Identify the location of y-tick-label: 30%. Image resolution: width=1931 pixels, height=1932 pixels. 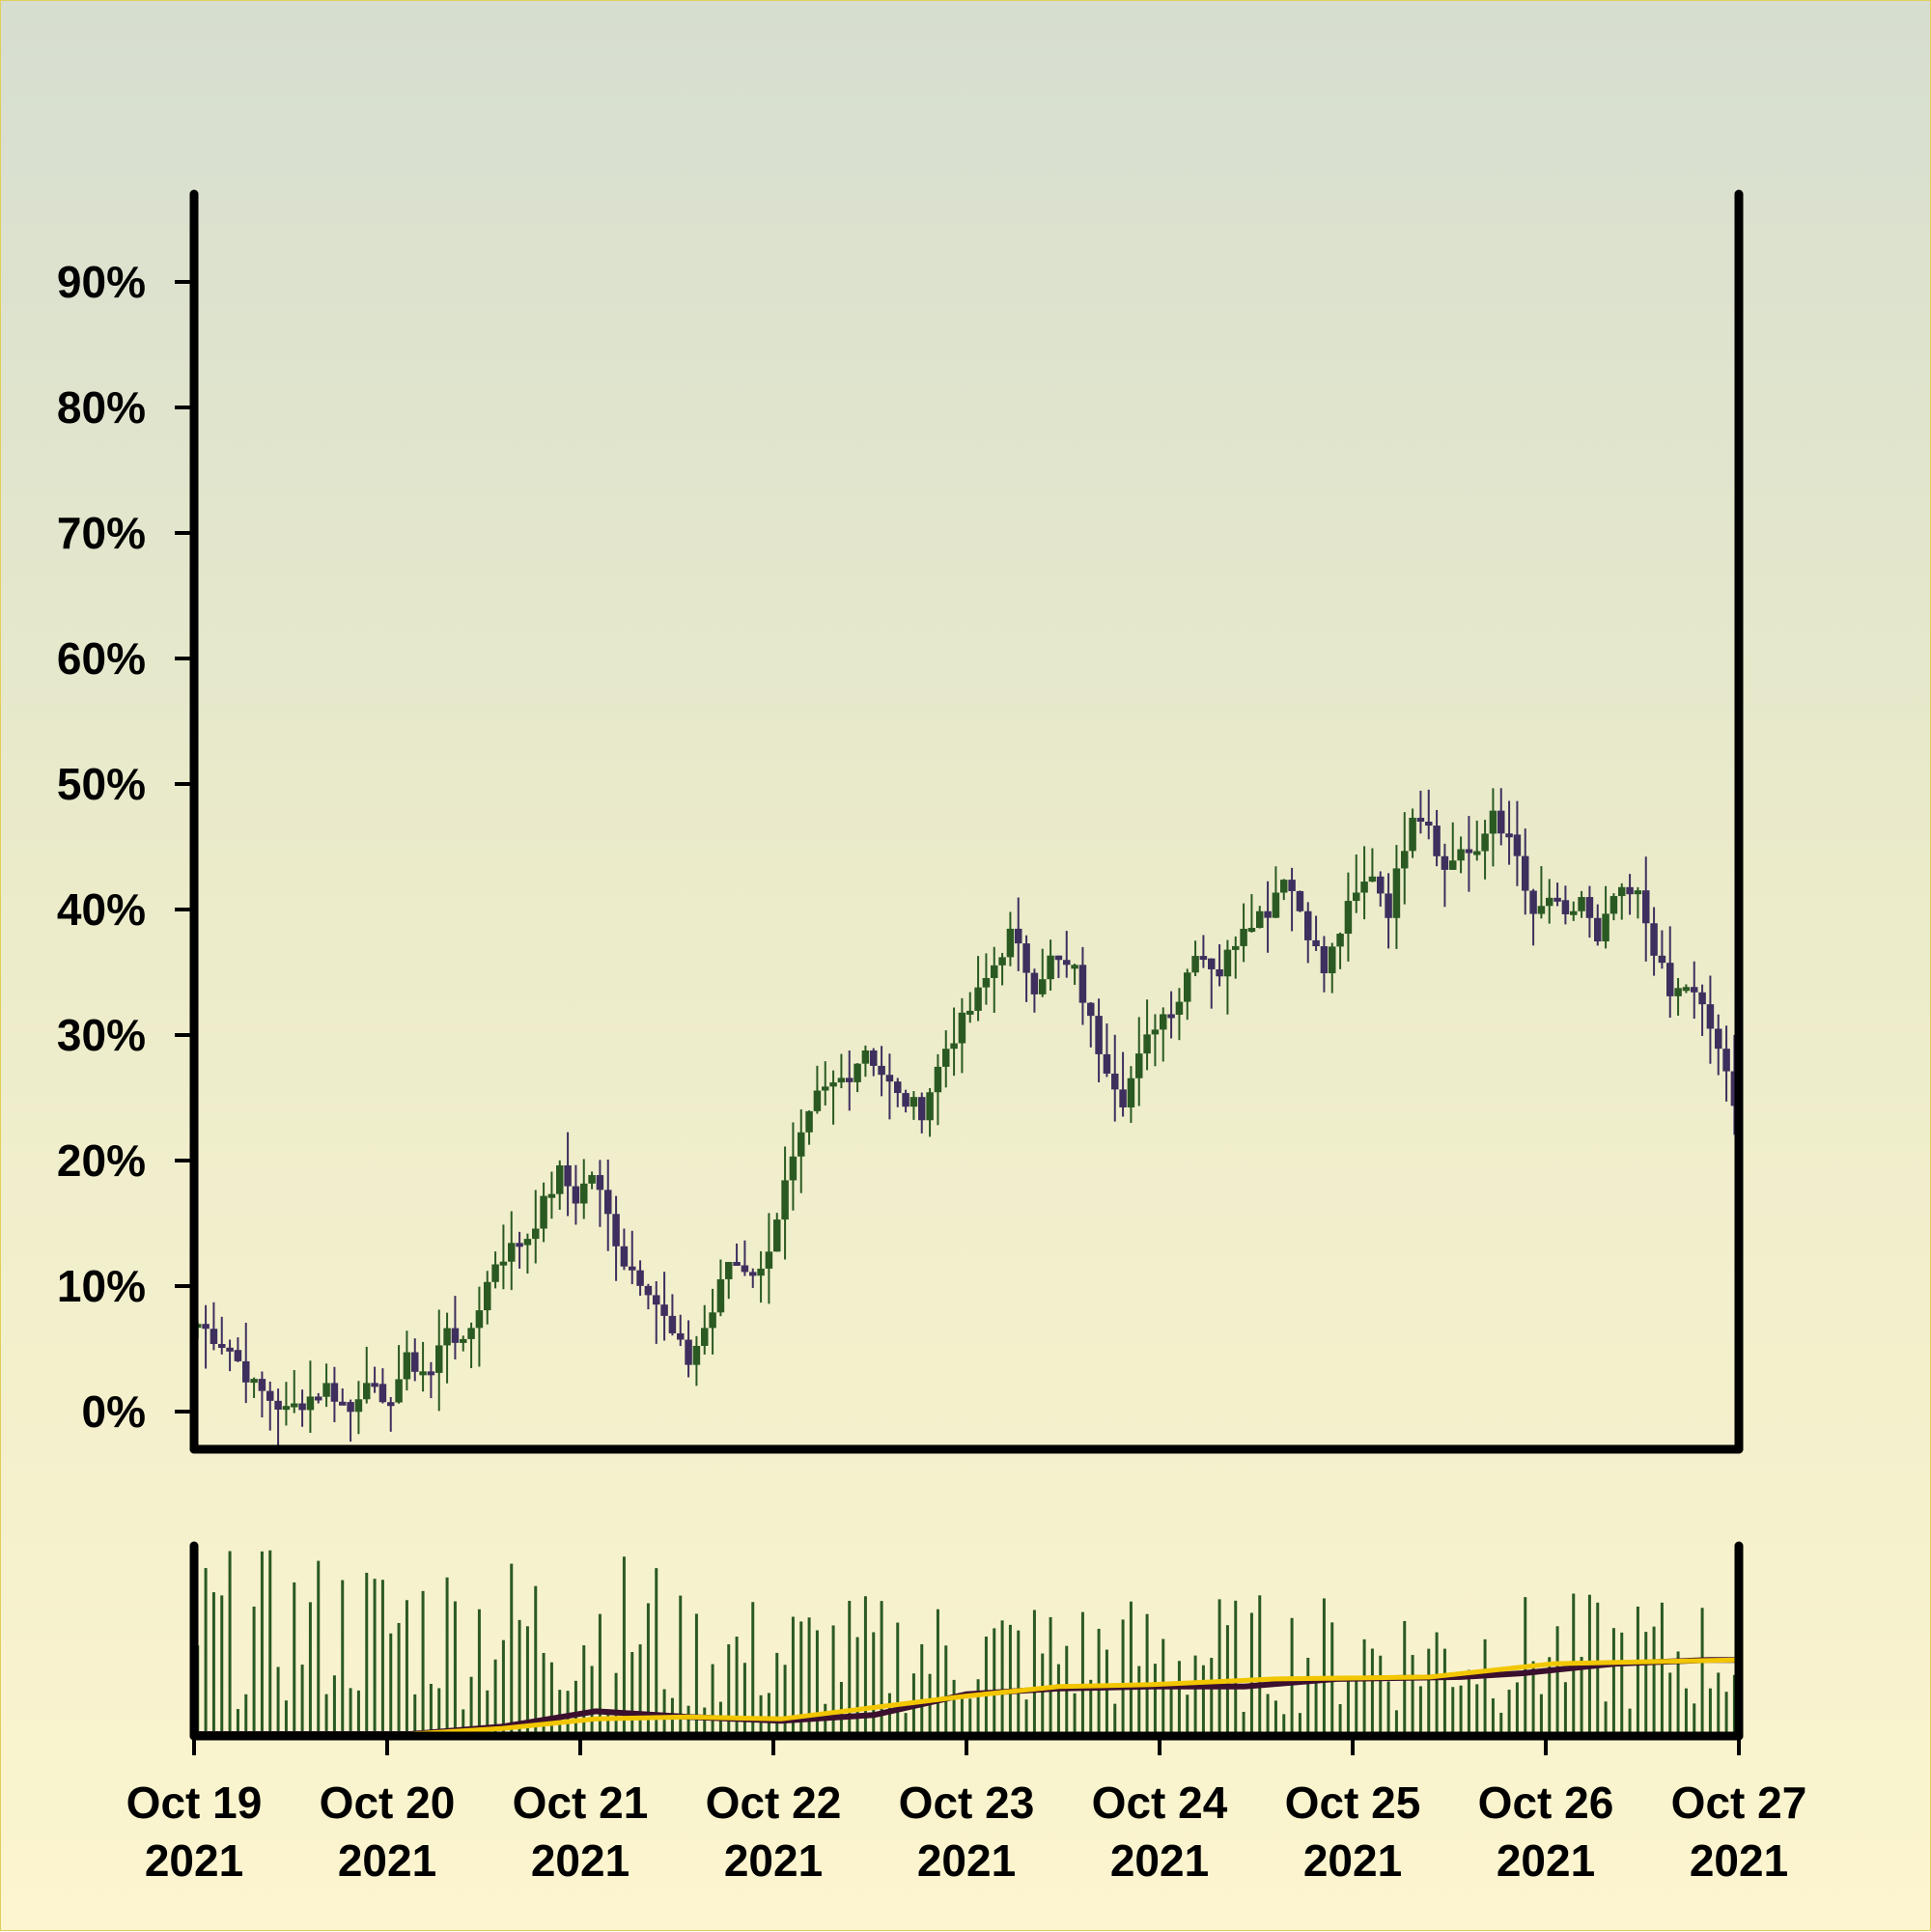
(101, 1035).